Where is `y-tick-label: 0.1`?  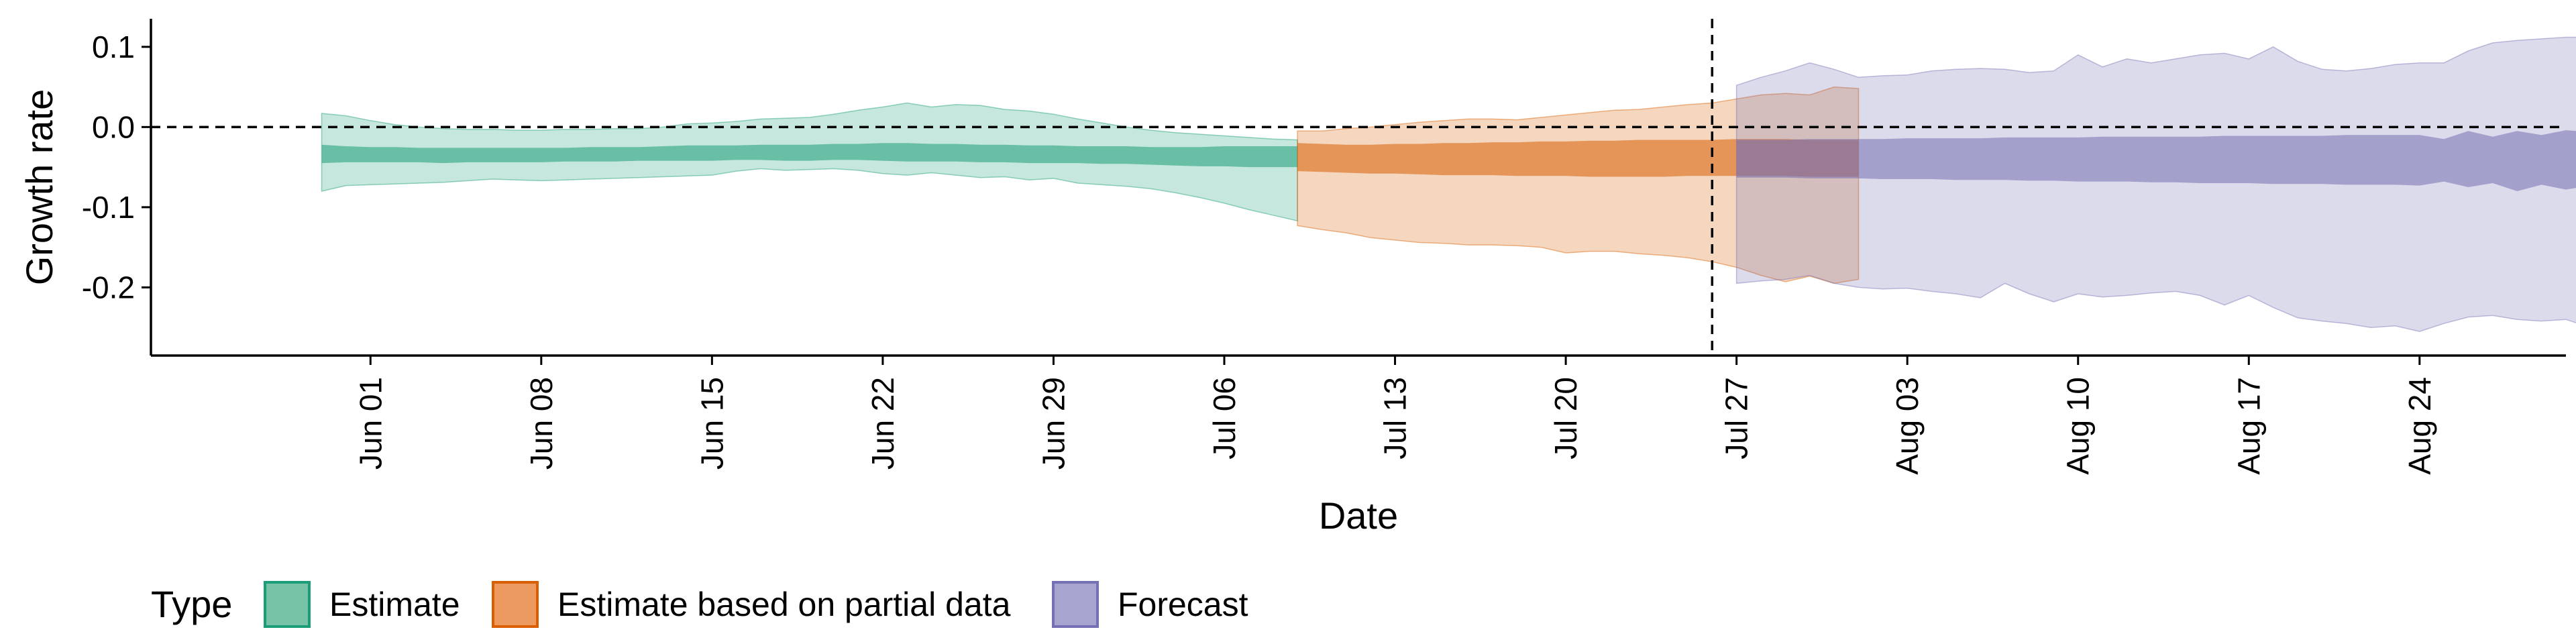
y-tick-label: 0.1 is located at coordinates (113, 47).